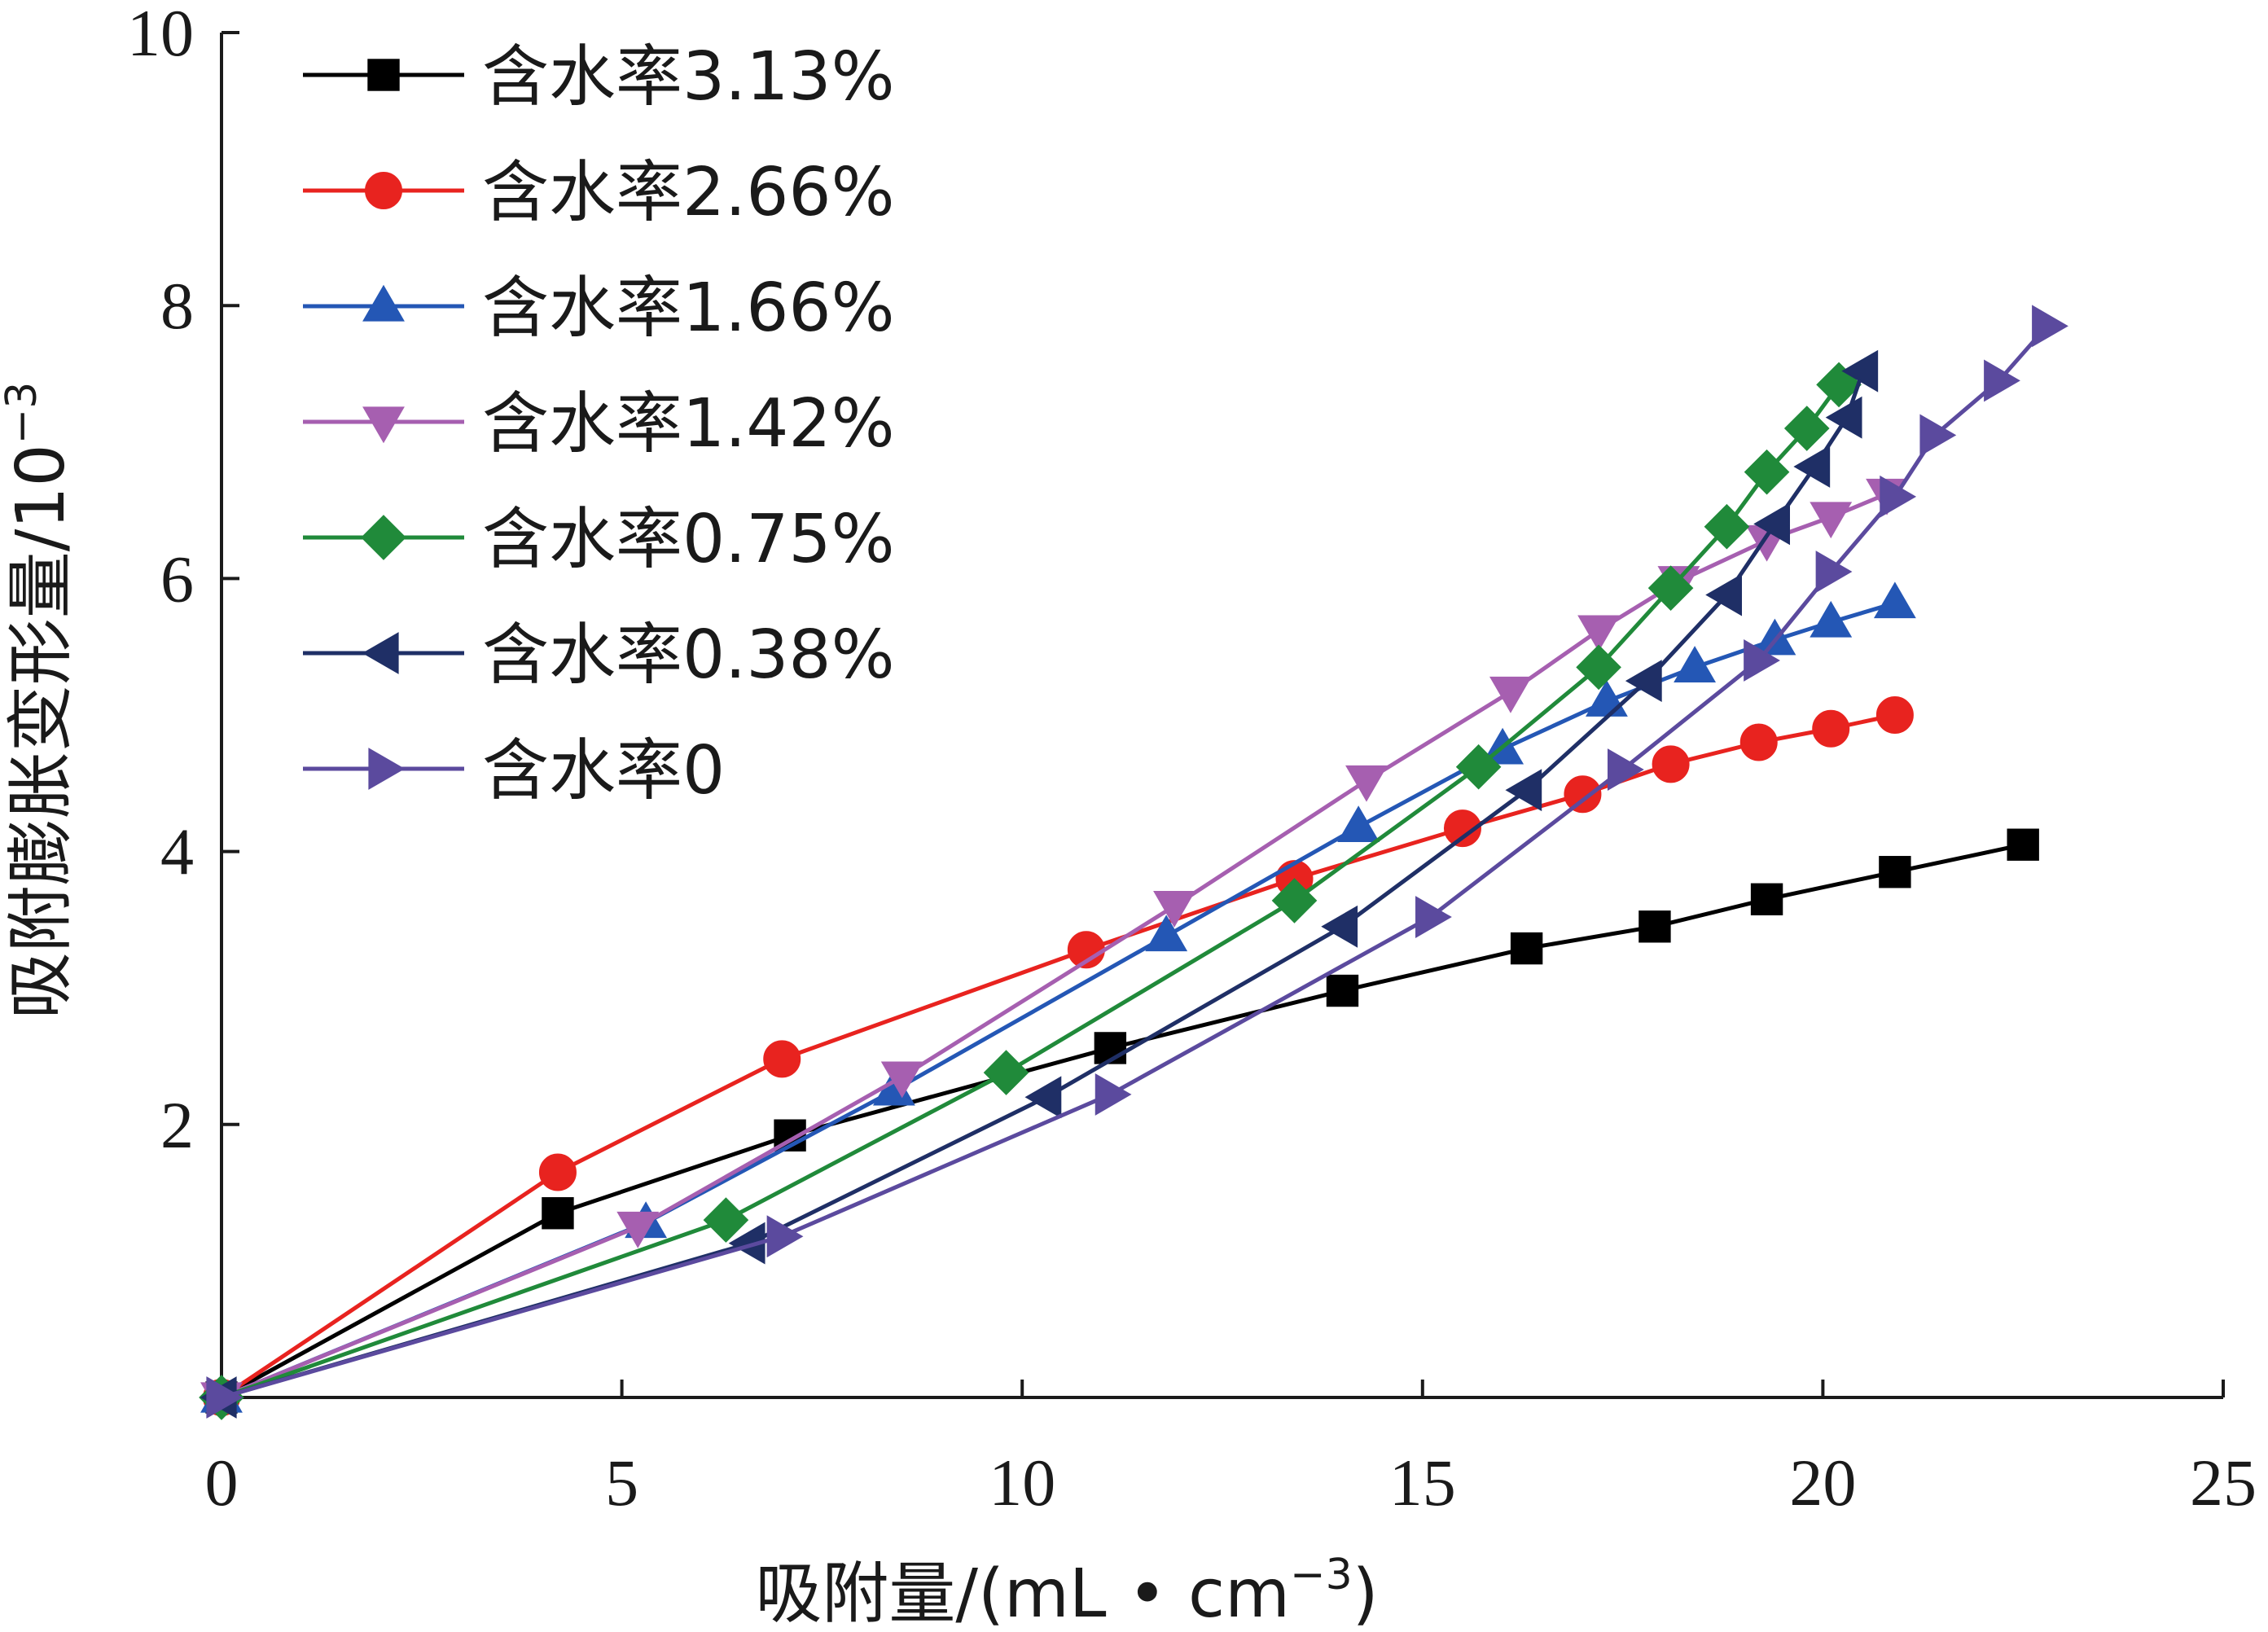 The width and height of the screenshot is (2268, 1632). I want to click on legend-item: 含水率2.66%, so click(599, 193).